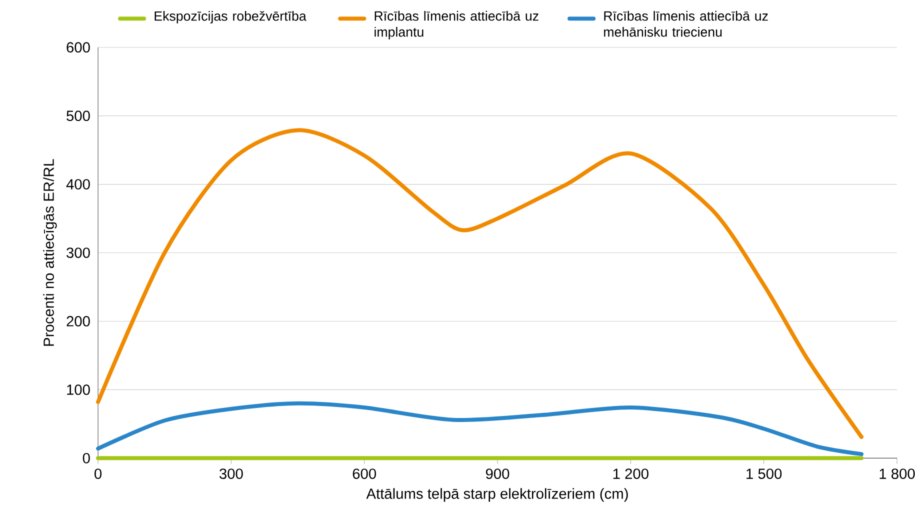  I want to click on y-tick-label: 300, so click(78, 253).